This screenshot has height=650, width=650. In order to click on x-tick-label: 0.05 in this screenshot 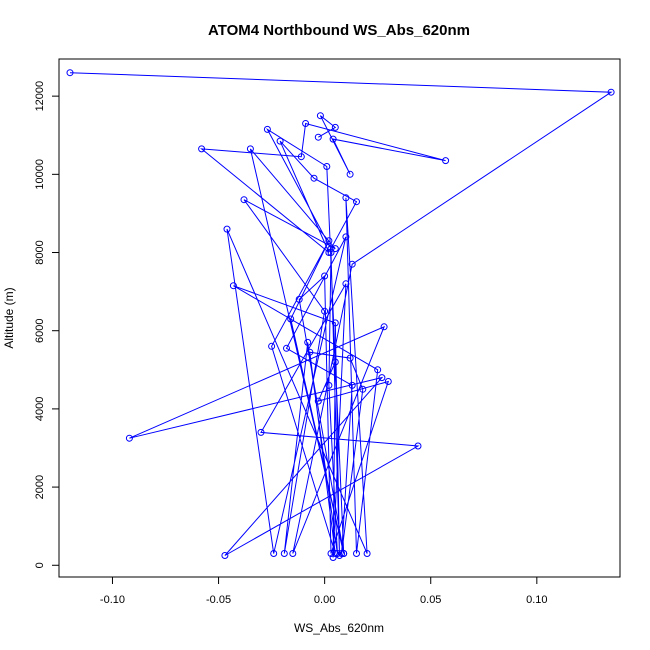, I will do `click(430, 600)`.